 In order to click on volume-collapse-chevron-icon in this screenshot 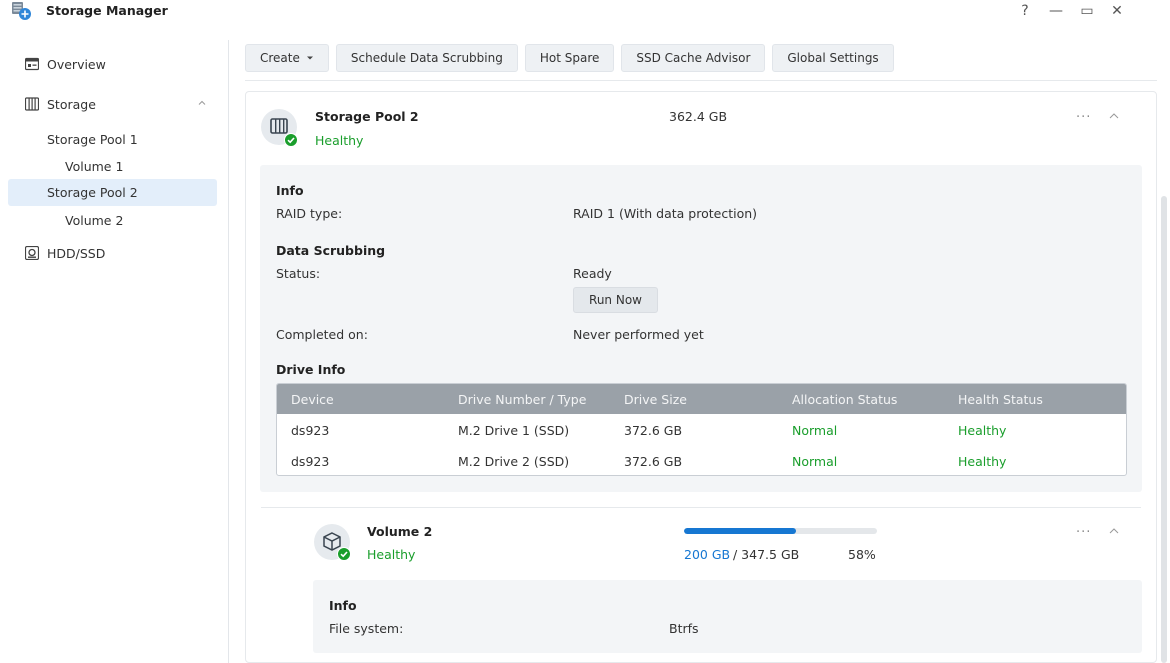, I will do `click(1114, 531)`.